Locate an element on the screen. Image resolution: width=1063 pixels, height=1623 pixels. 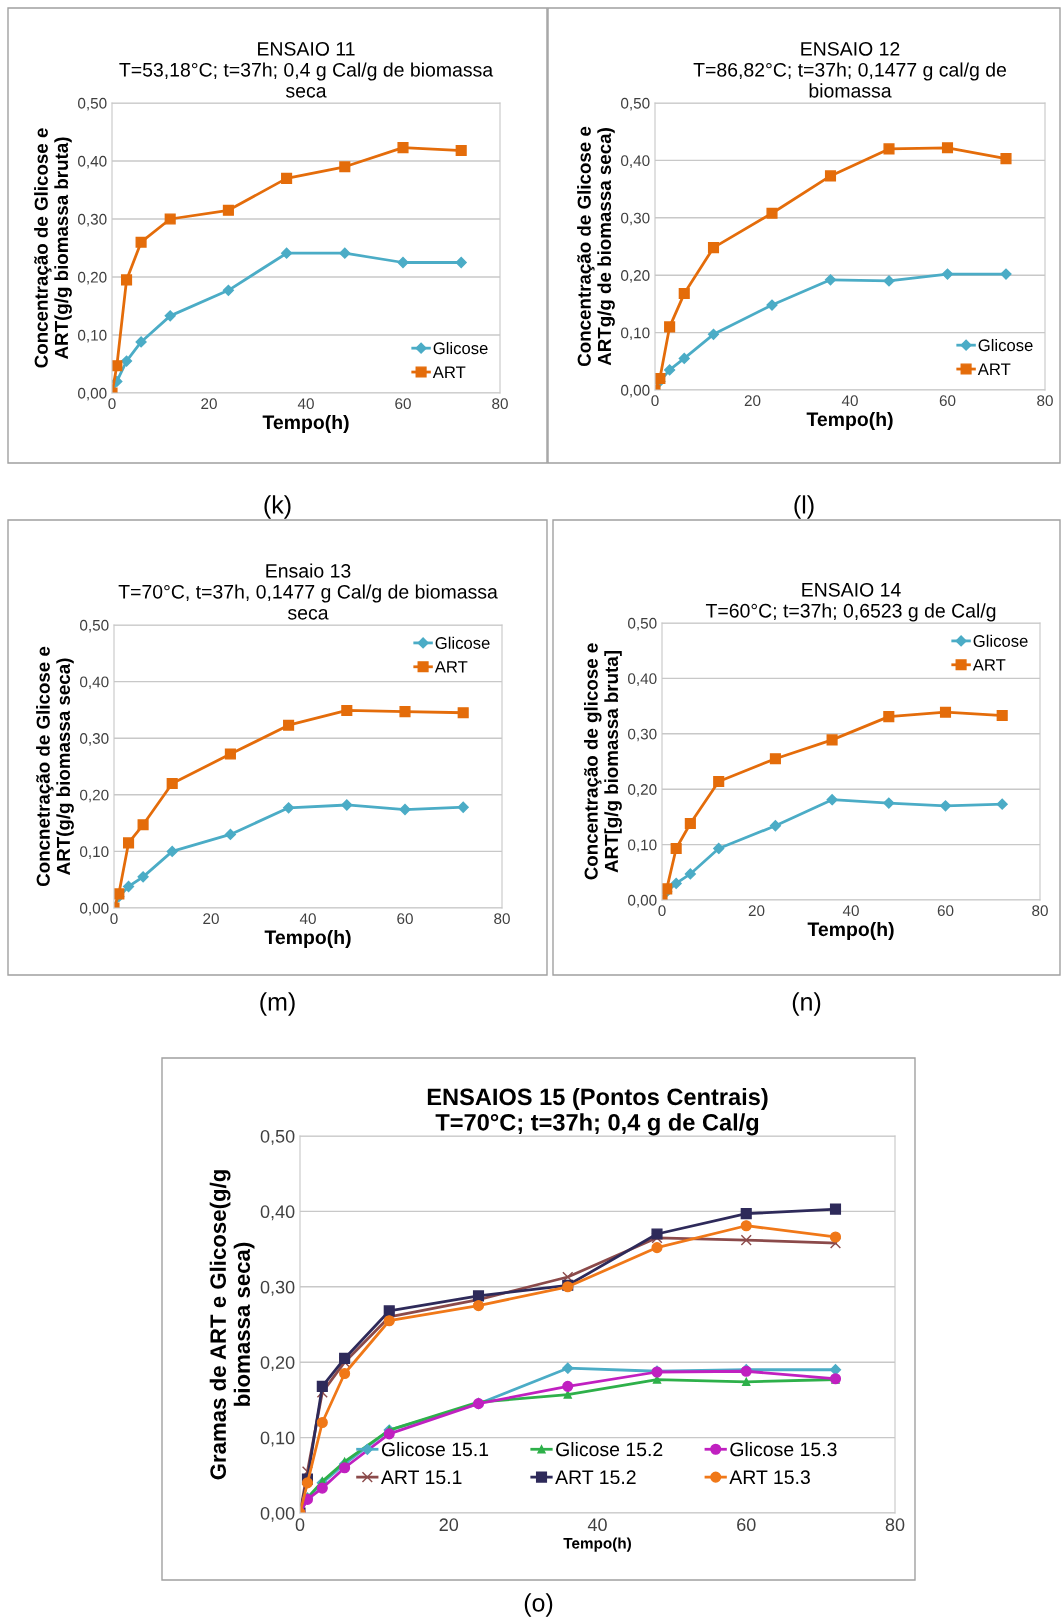
chart-subtitle: T=70°C; t=37h; 0,4 g de Cal/g is located at coordinates (597, 1124).